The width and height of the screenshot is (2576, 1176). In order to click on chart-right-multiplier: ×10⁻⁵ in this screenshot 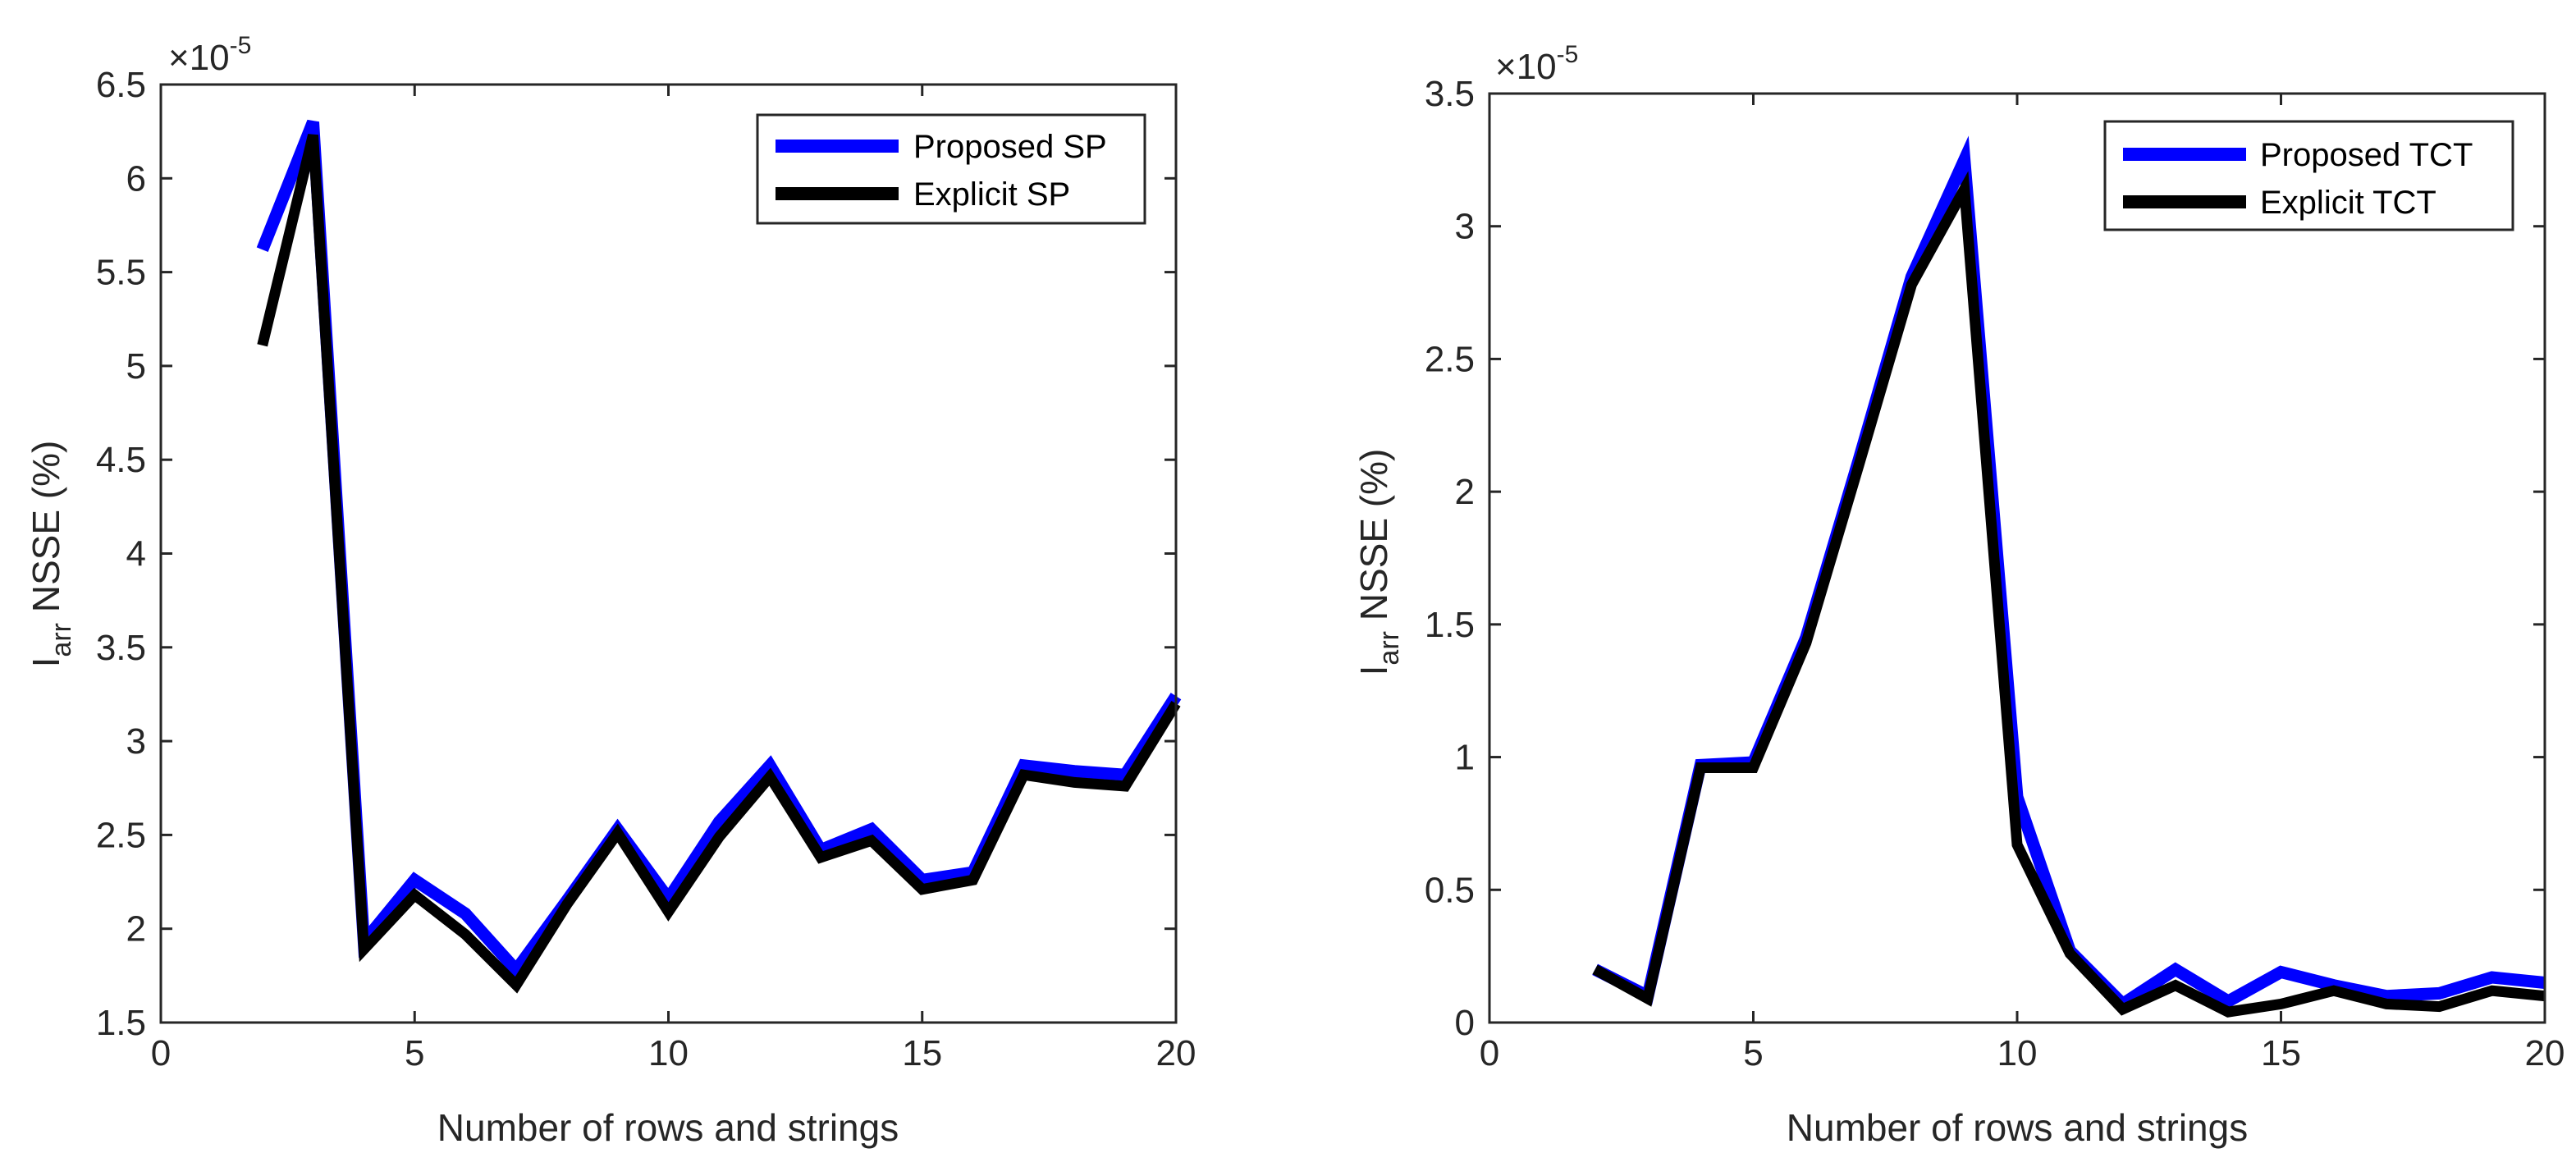, I will do `click(1536, 64)`.